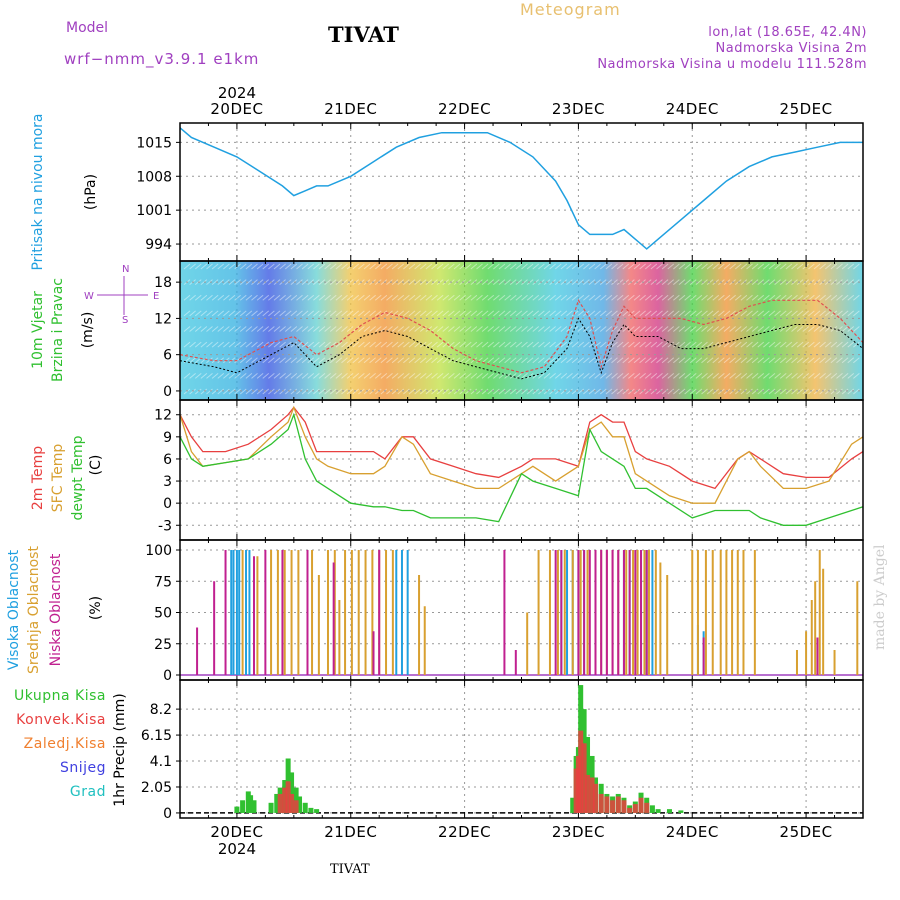  What do you see at coordinates (167, 482) in the screenshot?
I see `y-tick-label: 3` at bounding box center [167, 482].